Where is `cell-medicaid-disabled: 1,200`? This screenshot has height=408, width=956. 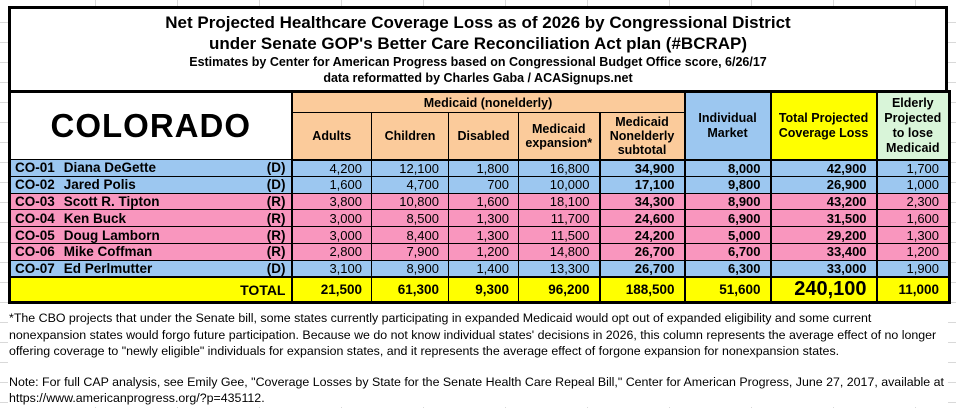
cell-medicaid-disabled: 1,200 is located at coordinates (483, 251).